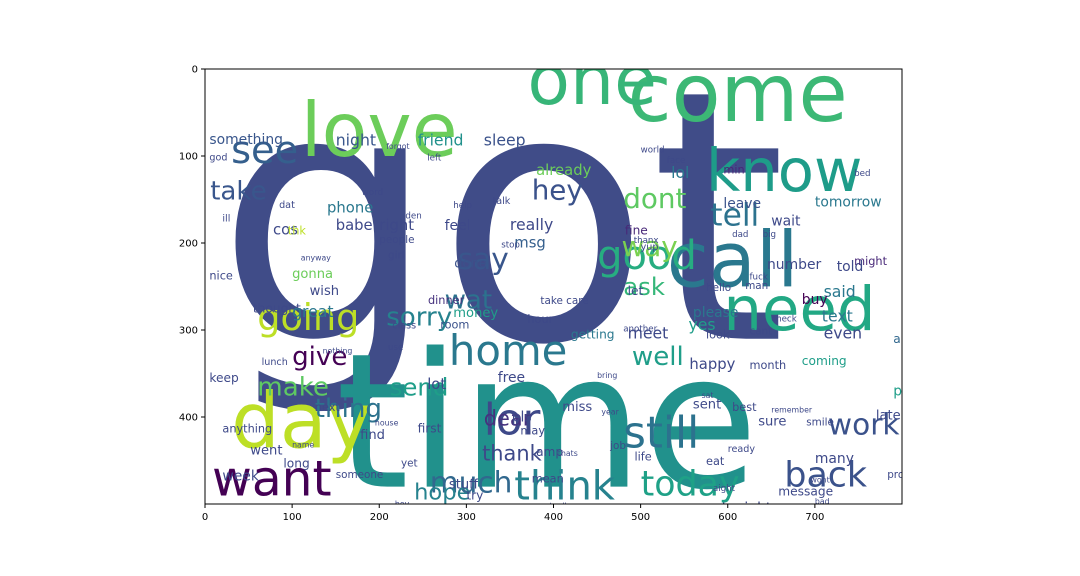 This screenshot has height=576, width=1080. What do you see at coordinates (512, 454) in the screenshot?
I see `word-thank: thank` at bounding box center [512, 454].